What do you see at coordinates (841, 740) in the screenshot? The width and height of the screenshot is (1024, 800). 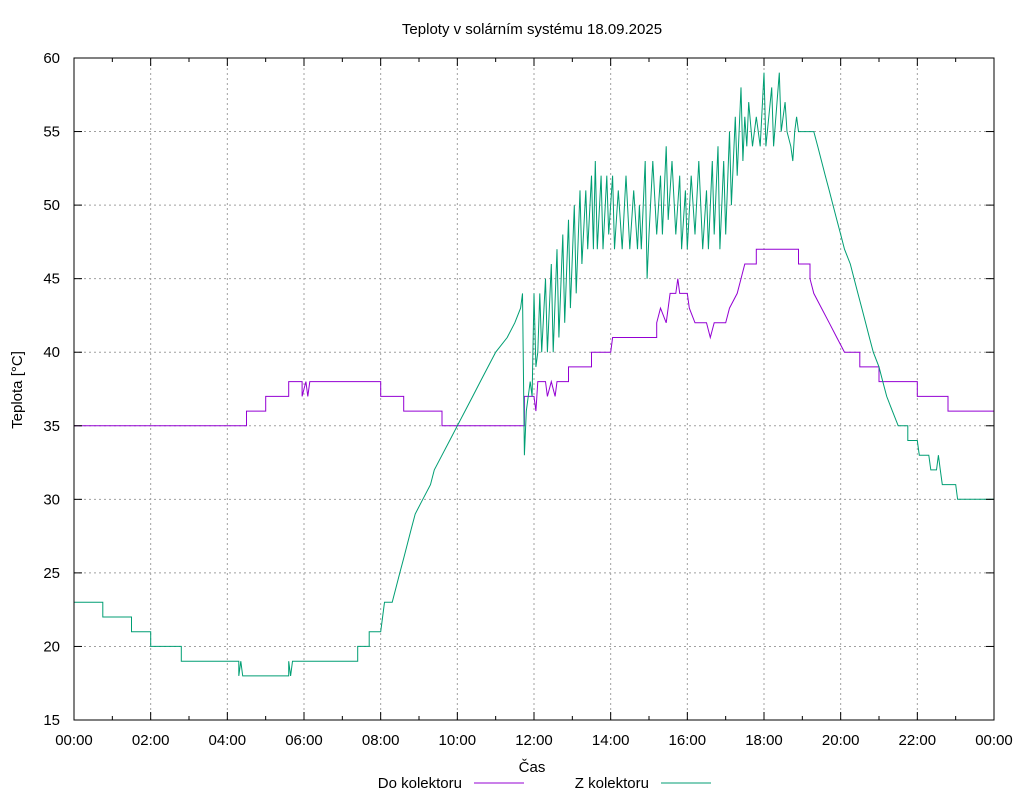 I see `x-tick-label: 20:00` at bounding box center [841, 740].